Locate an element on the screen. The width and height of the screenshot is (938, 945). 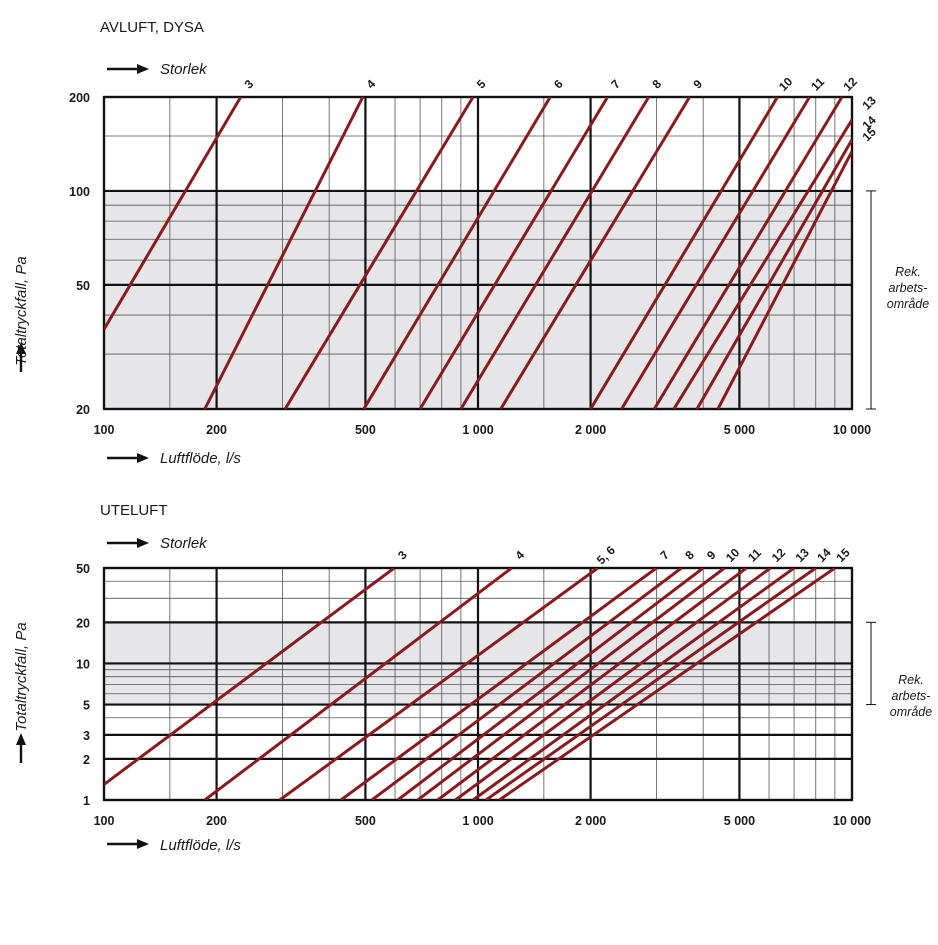
y-tick-label: 2 is located at coordinates (86, 760).